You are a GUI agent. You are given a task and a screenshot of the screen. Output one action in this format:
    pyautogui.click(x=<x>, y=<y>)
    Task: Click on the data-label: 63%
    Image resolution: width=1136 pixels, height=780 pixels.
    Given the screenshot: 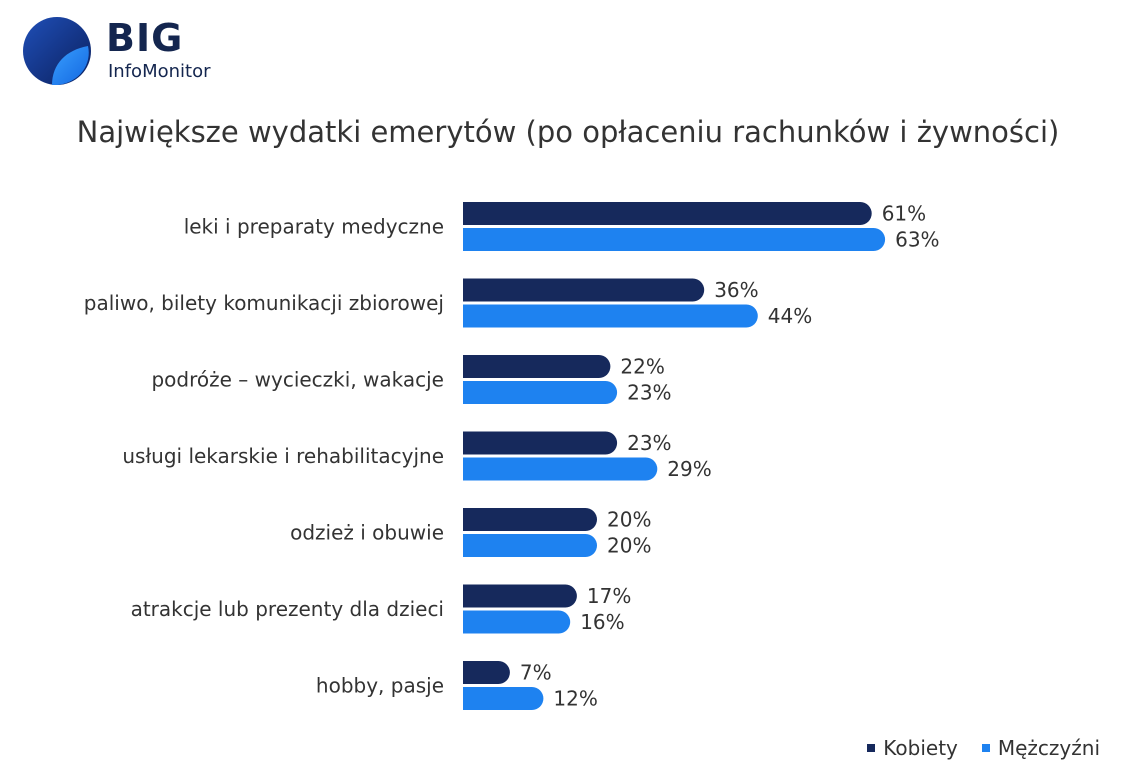 What is the action you would take?
    pyautogui.click(x=917, y=240)
    